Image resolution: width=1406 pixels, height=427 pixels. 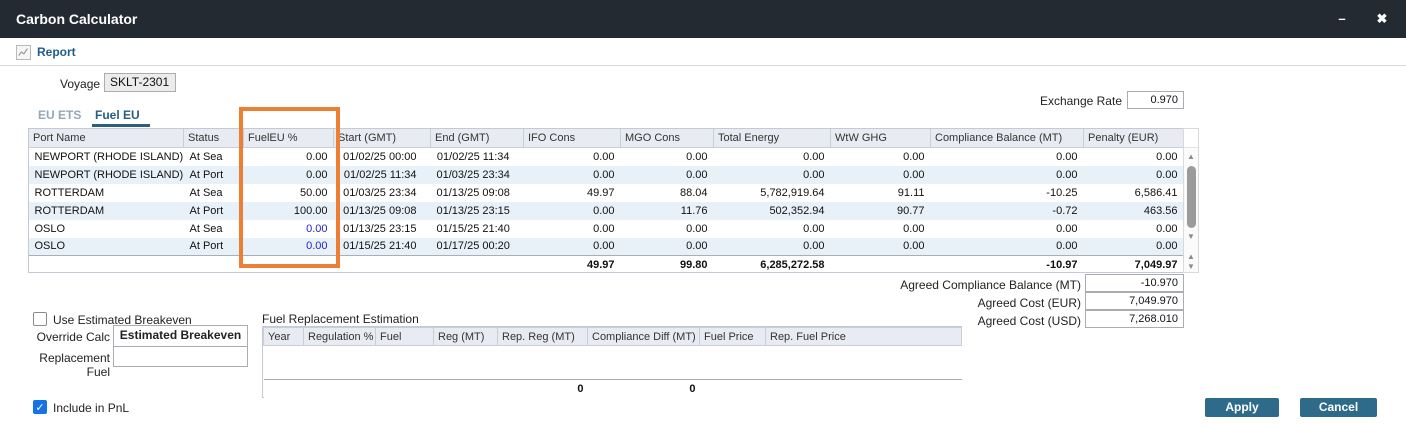 I want to click on cell-penalty: 6,586.41, so click(x=1133, y=192).